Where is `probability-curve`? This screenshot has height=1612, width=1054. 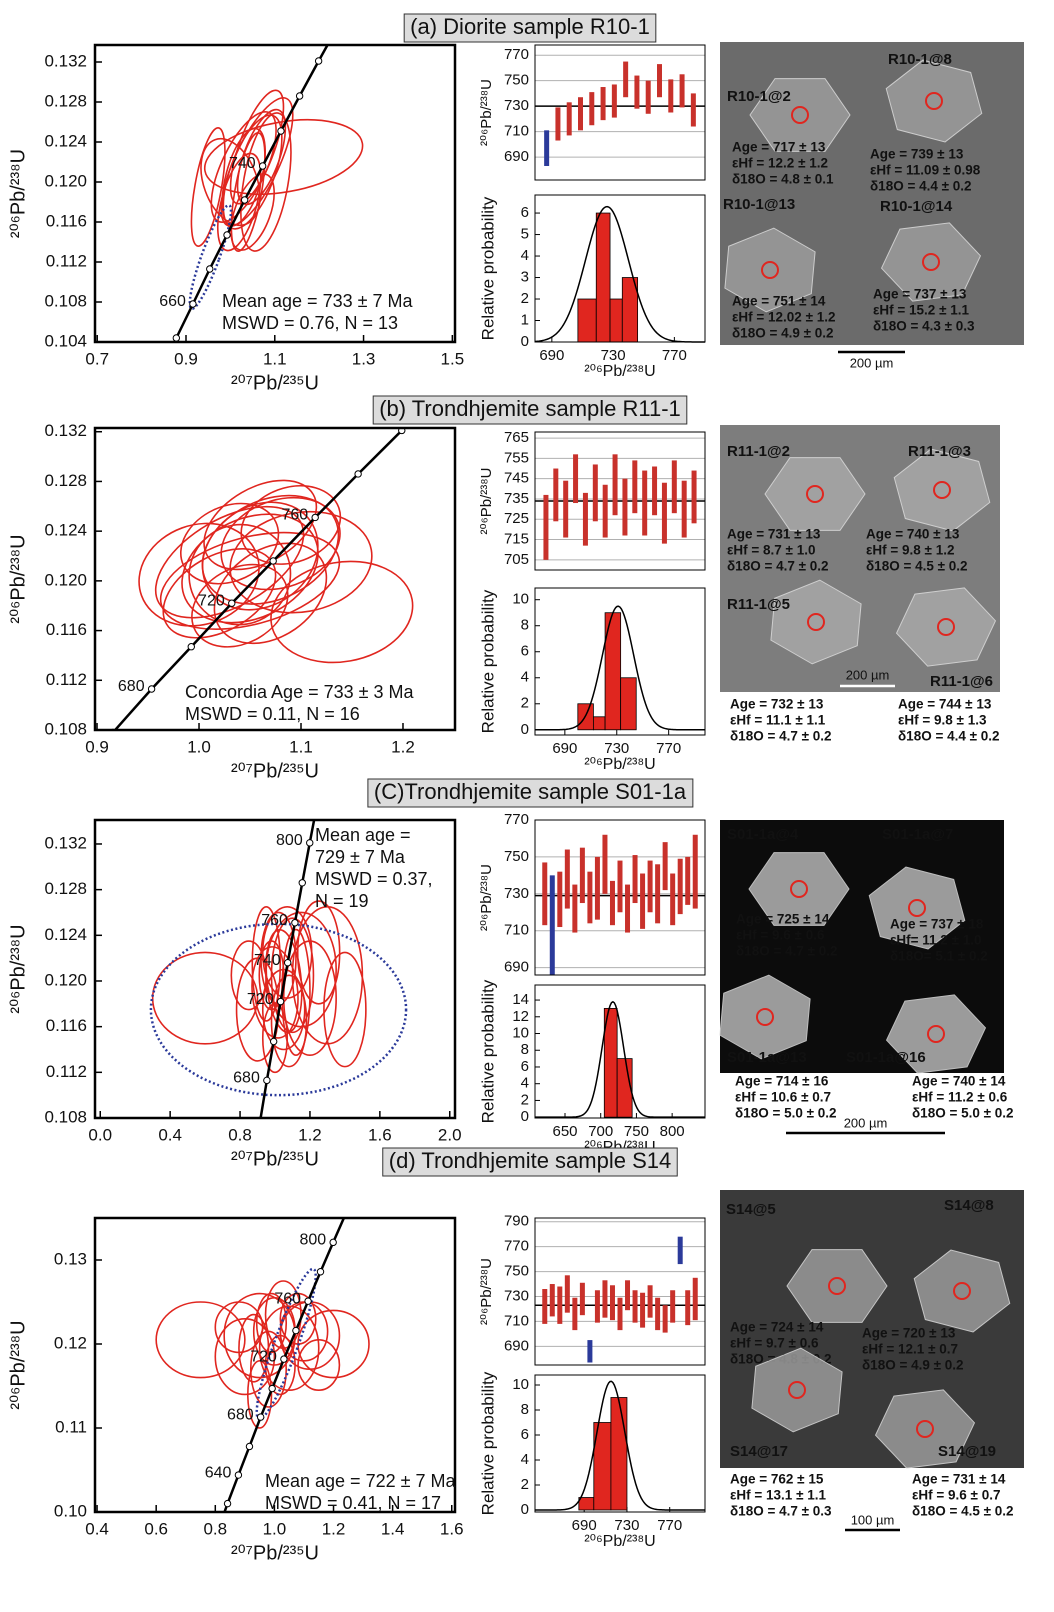
probability-curve is located at coordinates (620, 1059).